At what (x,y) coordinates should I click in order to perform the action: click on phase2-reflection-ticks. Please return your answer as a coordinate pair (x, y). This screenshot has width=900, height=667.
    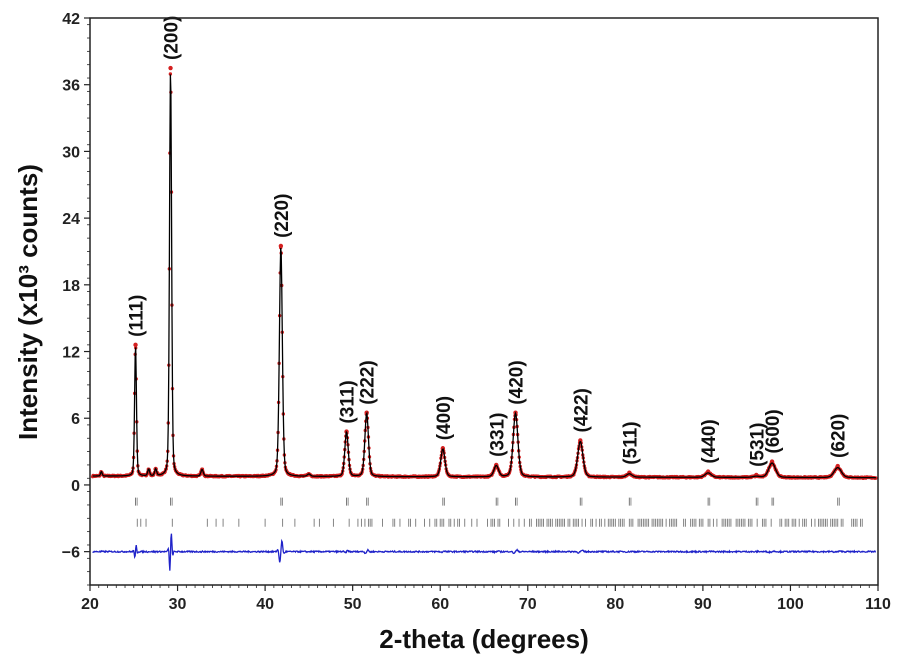
    Looking at the image, I should click on (499, 522).